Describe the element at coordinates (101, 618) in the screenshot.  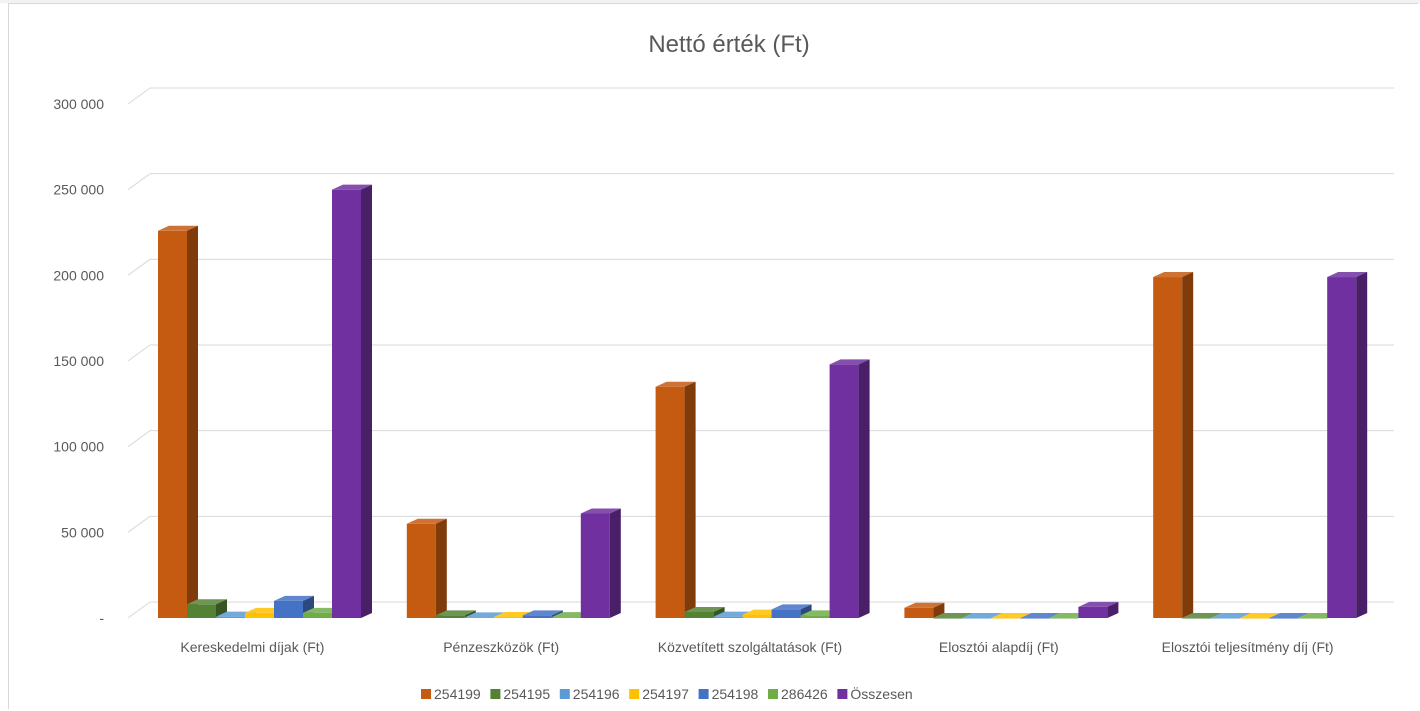
I see `y-tick-label: -` at that location.